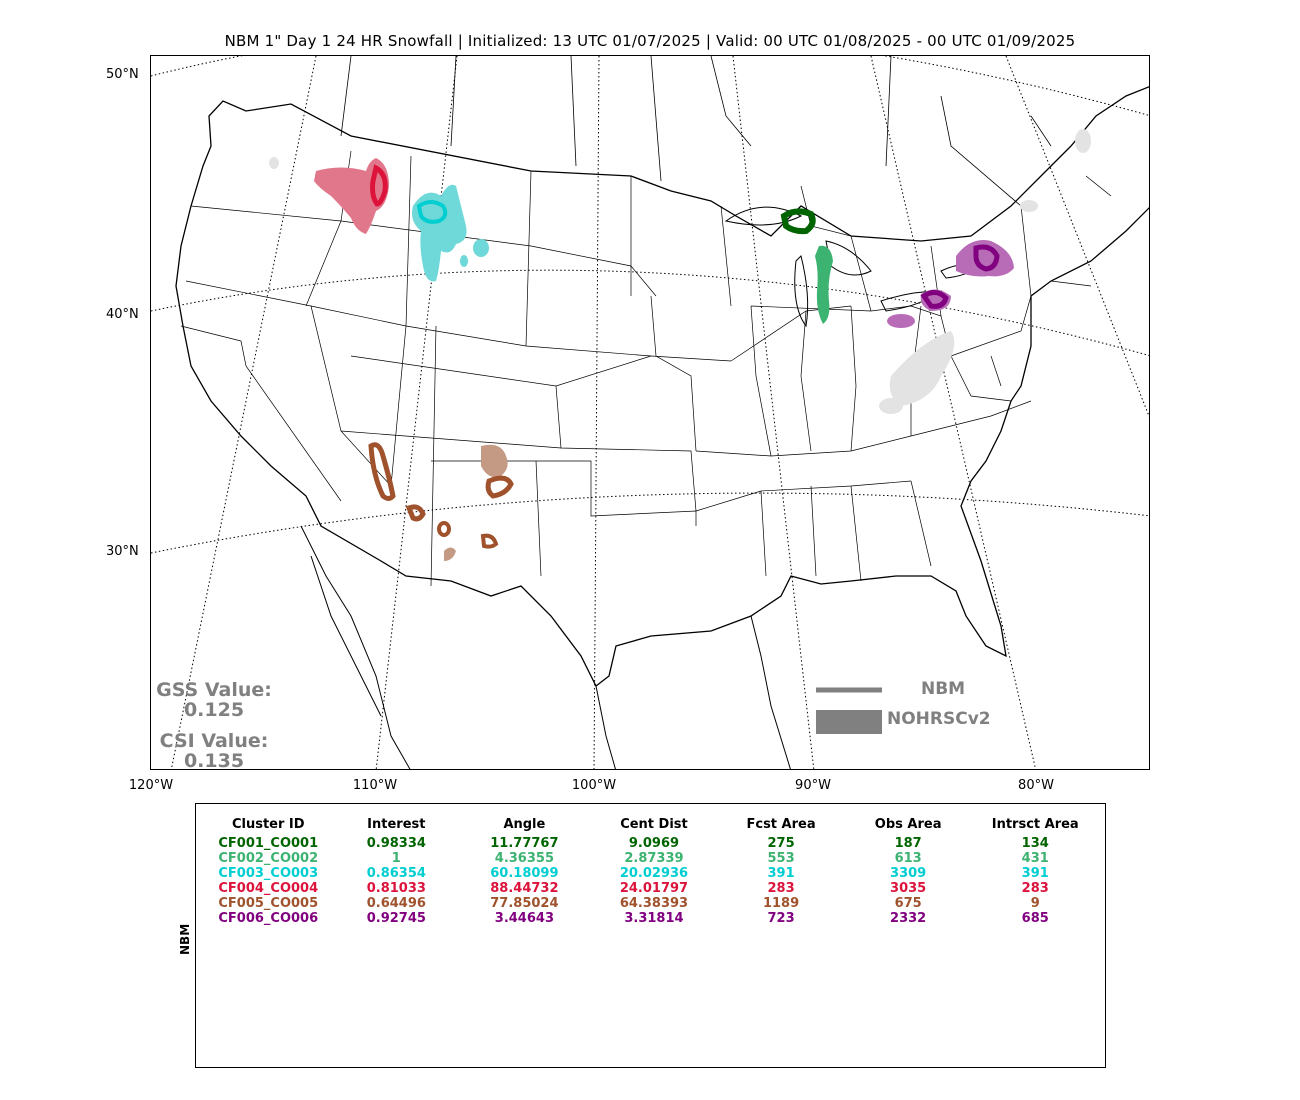  I want to click on table-cell: 723, so click(781, 918).